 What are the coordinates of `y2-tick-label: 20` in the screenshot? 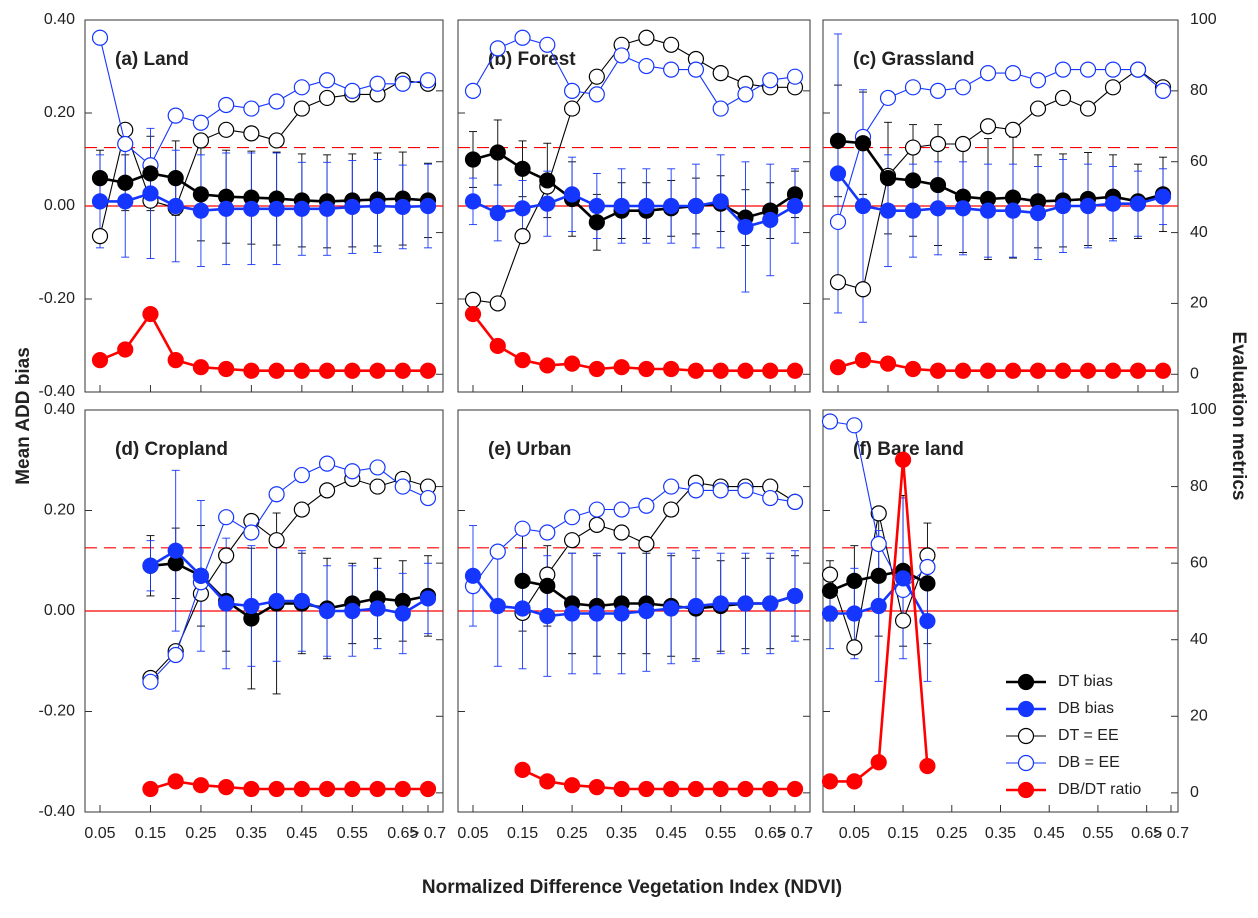 It's located at (1199, 303).